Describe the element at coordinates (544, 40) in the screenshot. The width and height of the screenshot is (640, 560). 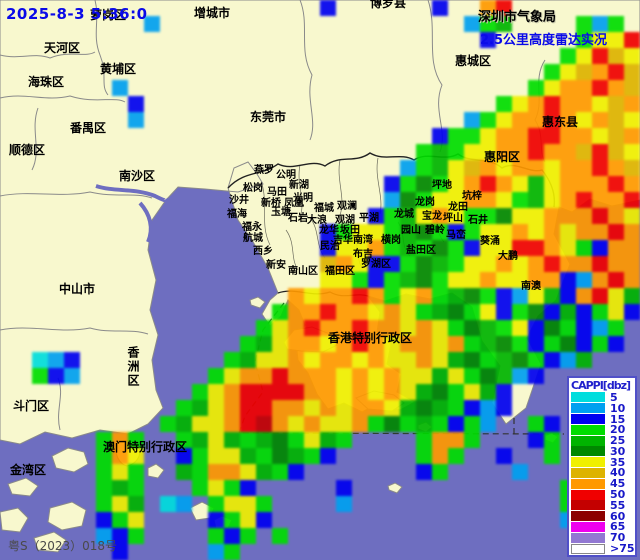
I see `product-subtitle: 2.5公里高度雷达实况` at that location.